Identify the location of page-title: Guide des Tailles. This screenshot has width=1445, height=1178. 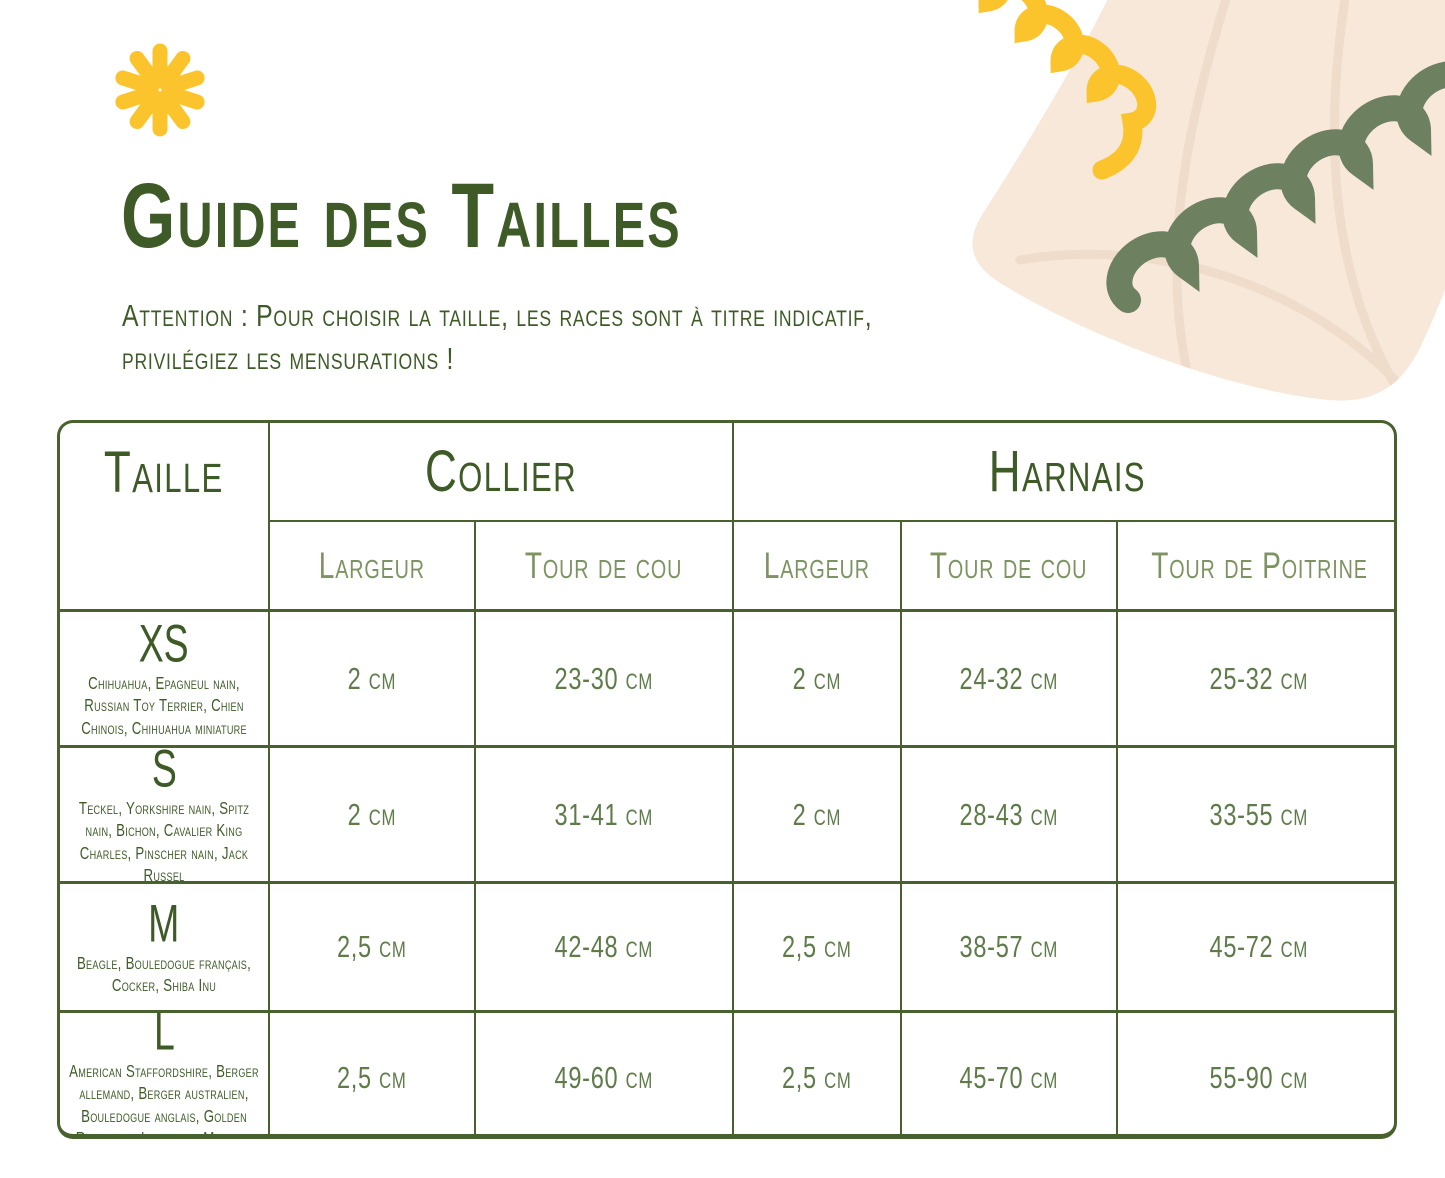
(401, 216).